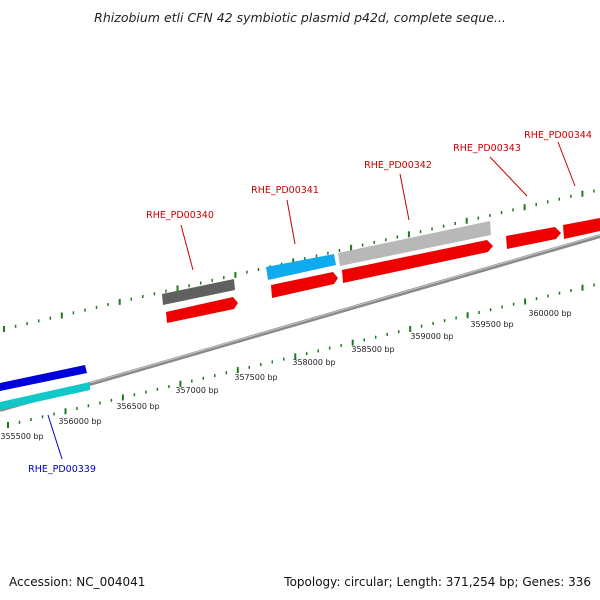  What do you see at coordinates (549, 313) in the screenshot?
I see `scale-label: 360000 bp` at bounding box center [549, 313].